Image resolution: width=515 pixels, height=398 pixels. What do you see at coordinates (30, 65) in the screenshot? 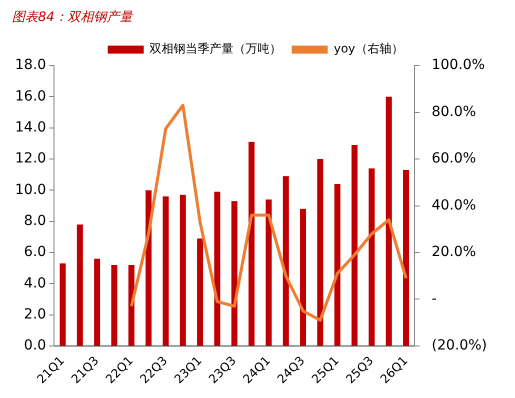
I see `y-tick-label: 18.0` at bounding box center [30, 65].